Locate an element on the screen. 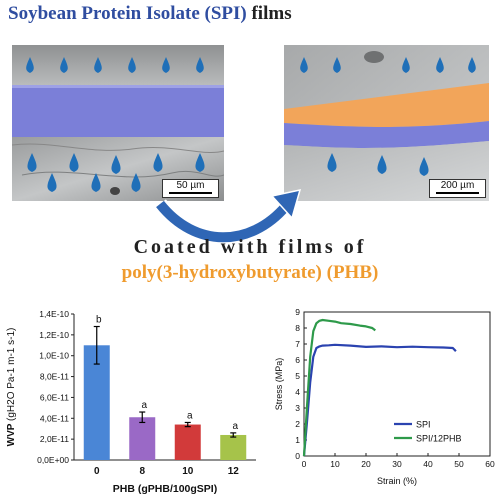 The width and height of the screenshot is (500, 496). x-tick-label: 20 is located at coordinates (366, 464).